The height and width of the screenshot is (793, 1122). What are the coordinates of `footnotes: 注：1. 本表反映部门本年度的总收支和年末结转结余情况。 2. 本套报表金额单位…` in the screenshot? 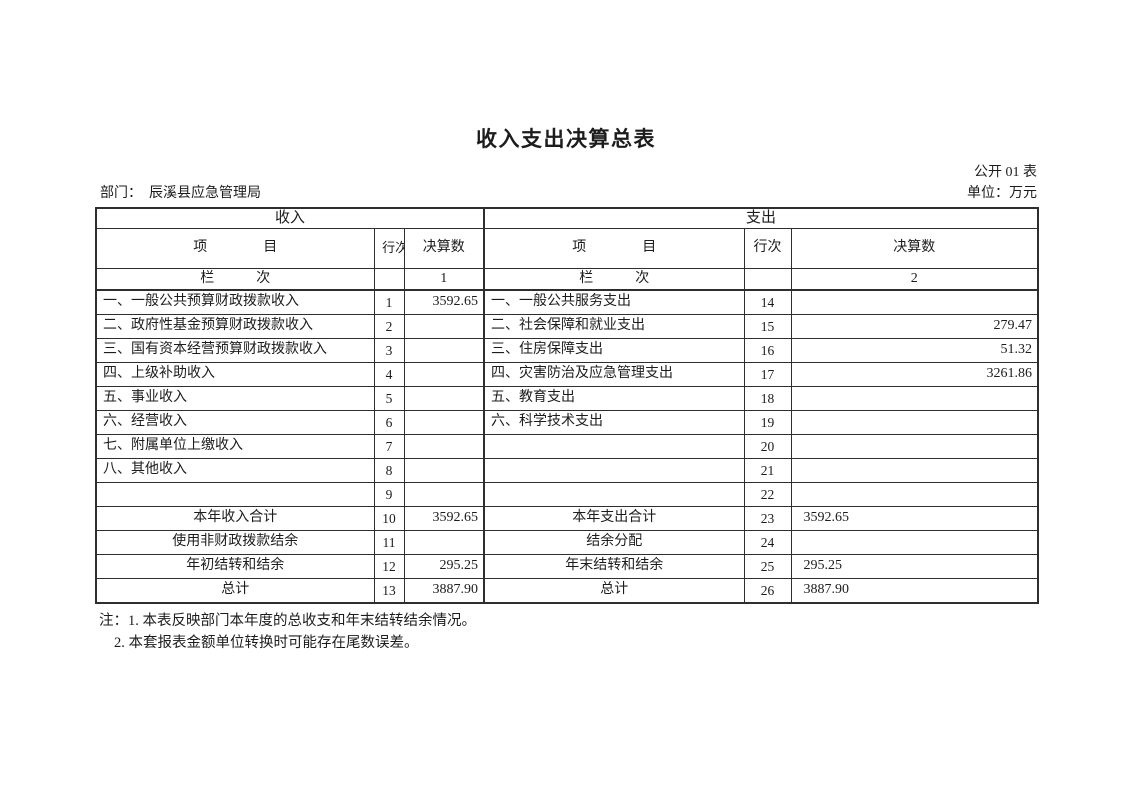 It's located at (287, 632).